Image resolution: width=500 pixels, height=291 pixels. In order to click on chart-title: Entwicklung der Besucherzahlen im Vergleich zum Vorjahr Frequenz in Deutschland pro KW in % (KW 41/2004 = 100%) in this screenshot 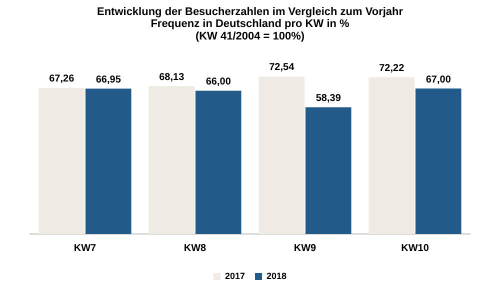, I will do `click(250, 24)`.